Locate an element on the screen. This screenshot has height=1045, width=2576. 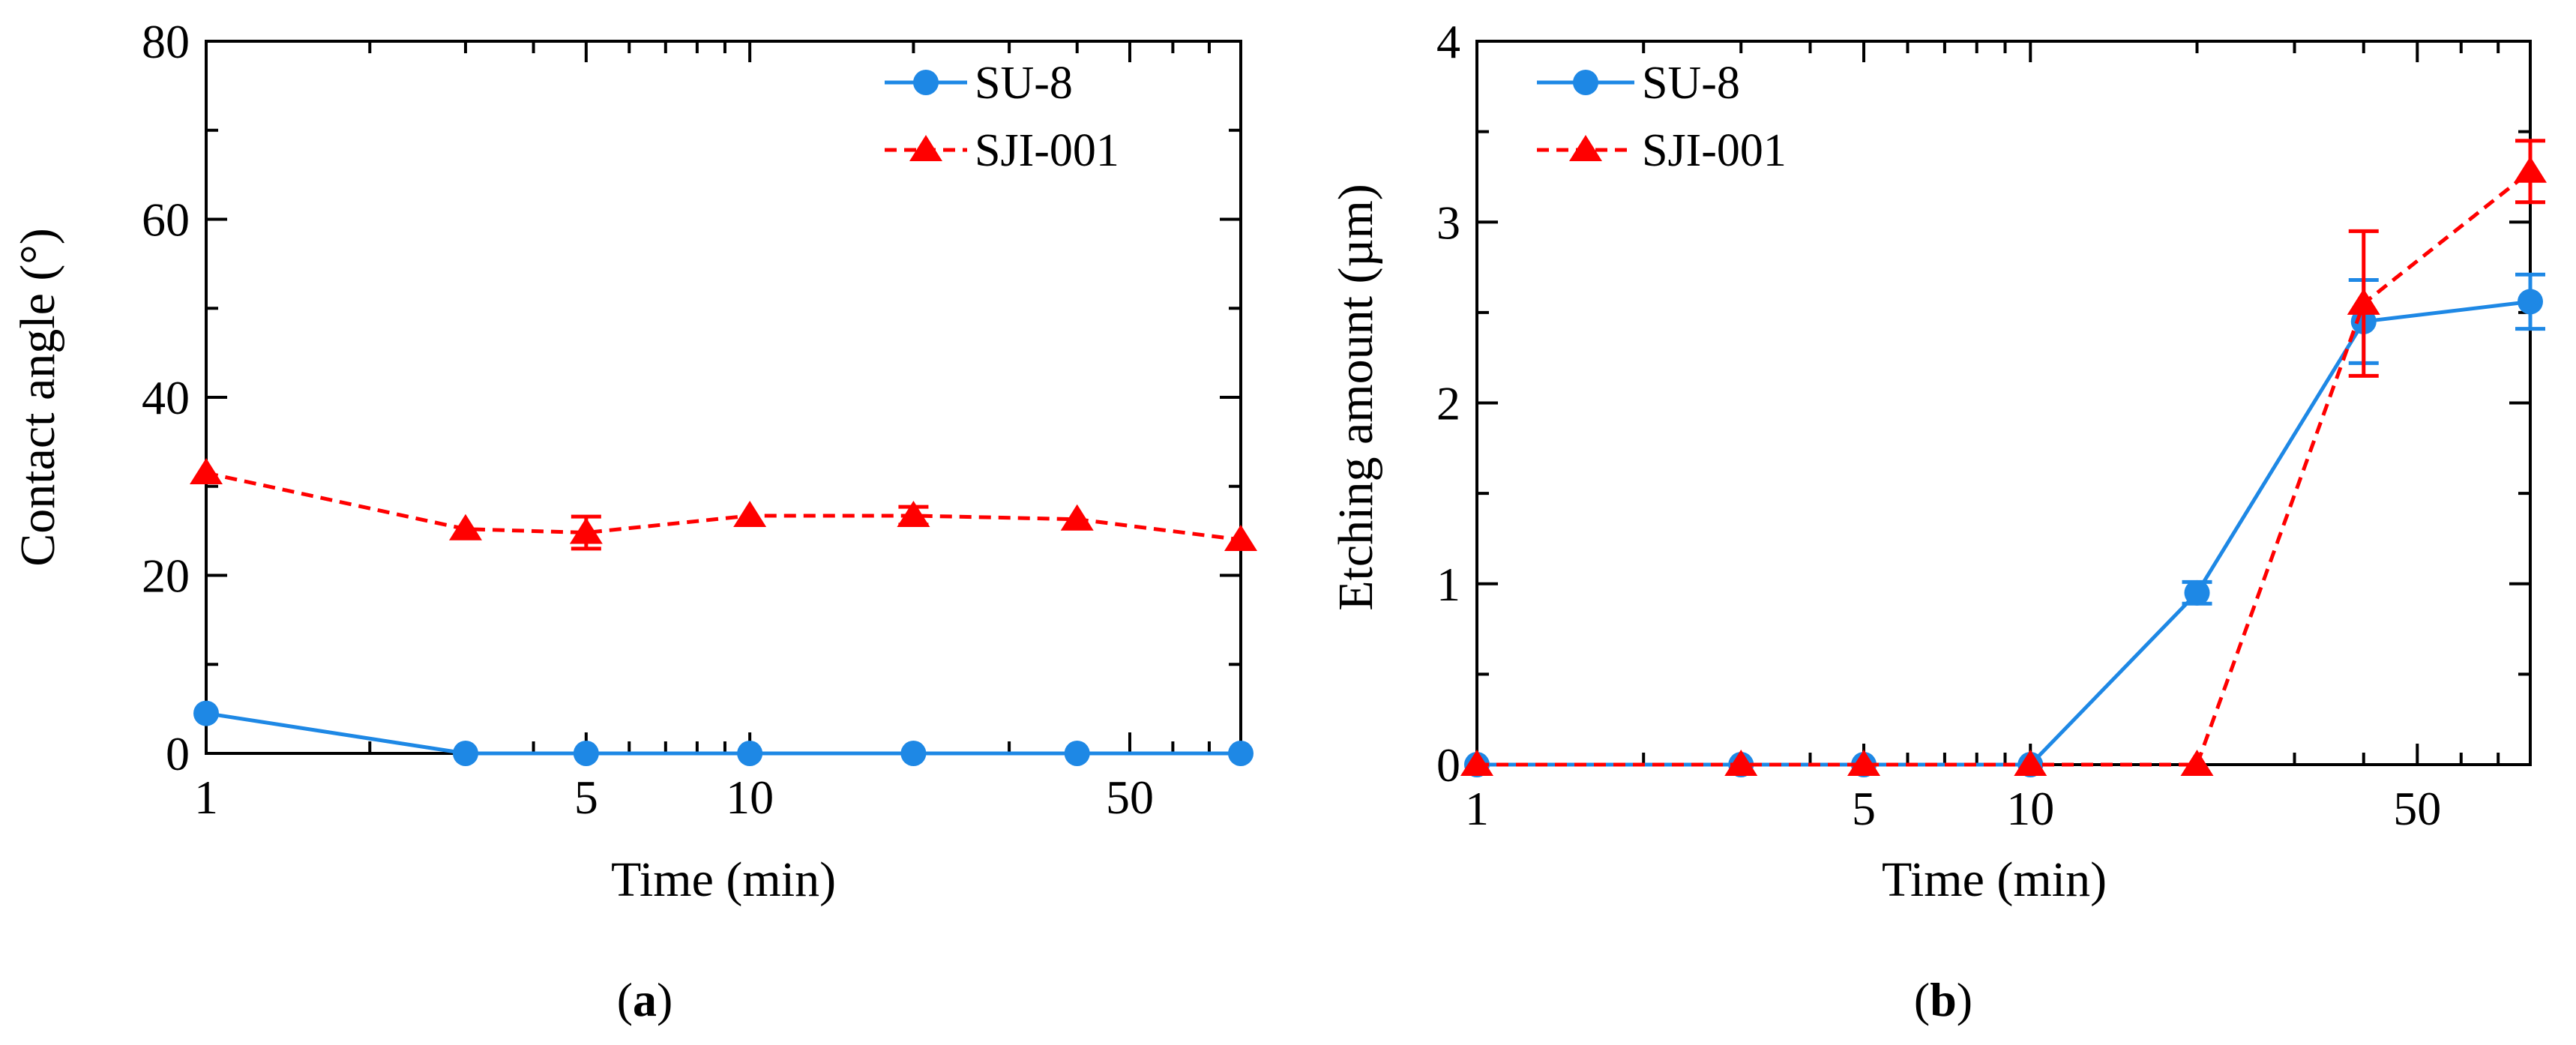
panel-label-b: (b) is located at coordinates (1943, 999).